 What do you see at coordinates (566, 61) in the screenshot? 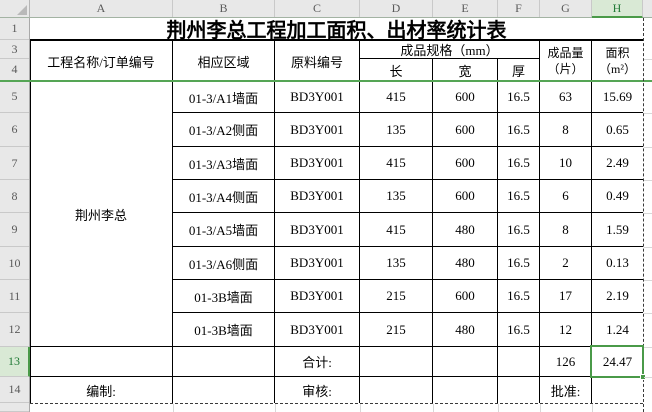
I see `header-quantity: 成品量 （片）` at bounding box center [566, 61].